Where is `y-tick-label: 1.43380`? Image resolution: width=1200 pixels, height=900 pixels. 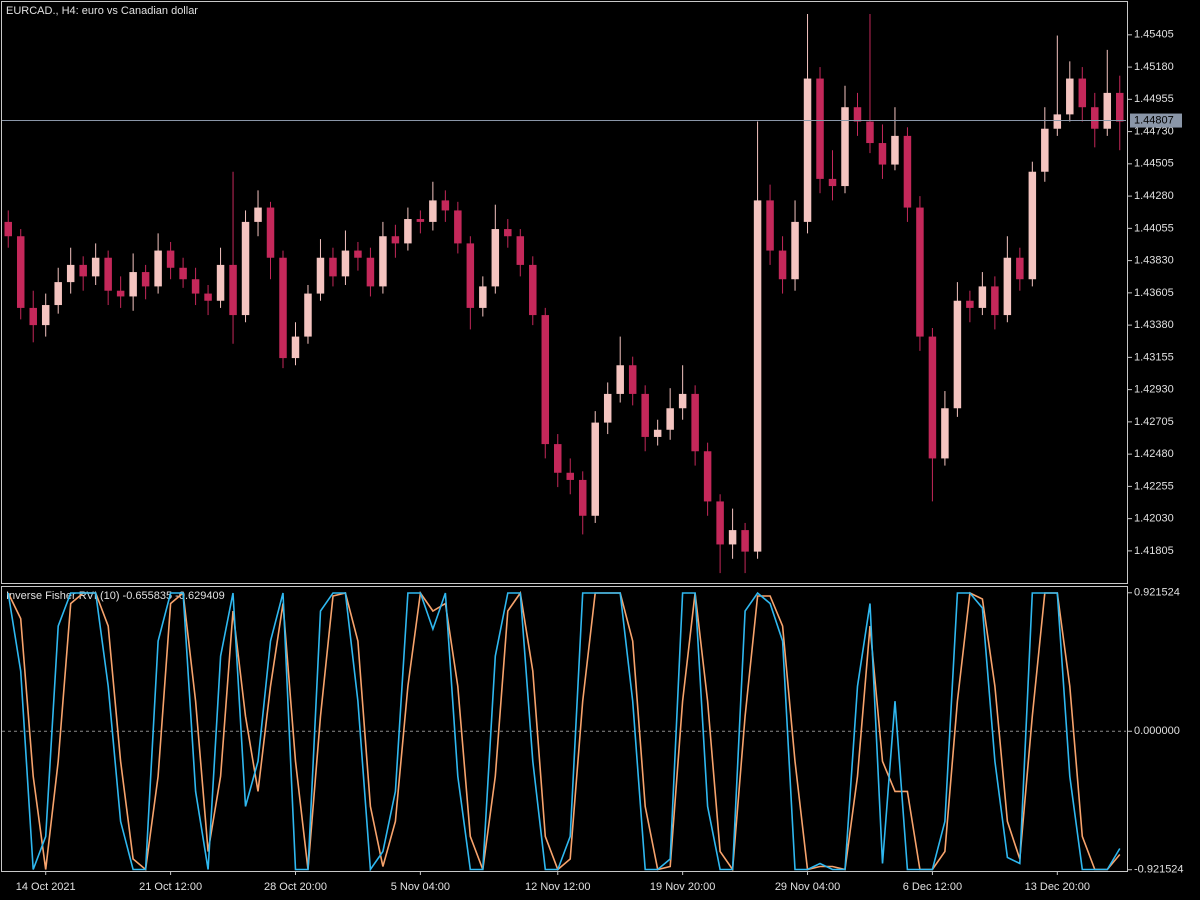
y-tick-label: 1.43380 is located at coordinates (1154, 325).